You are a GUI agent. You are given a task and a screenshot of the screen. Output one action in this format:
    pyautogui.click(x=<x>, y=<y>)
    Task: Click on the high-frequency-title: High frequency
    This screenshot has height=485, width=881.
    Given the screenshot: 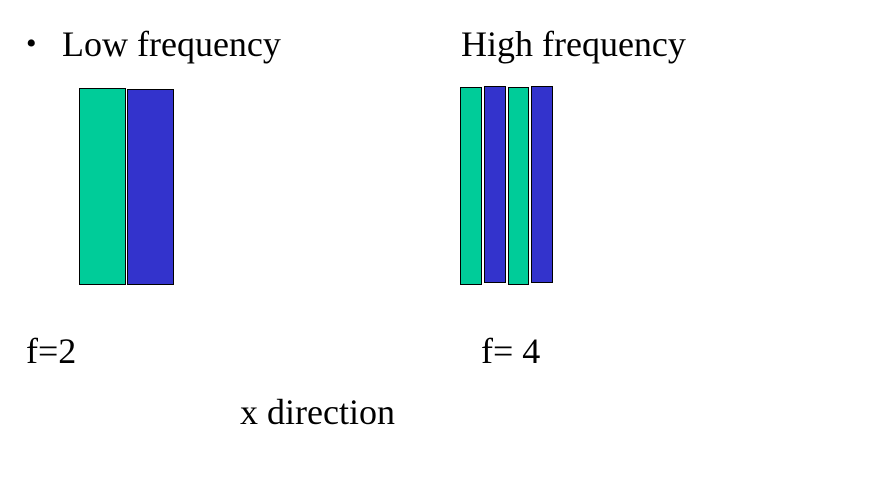 What is the action you would take?
    pyautogui.click(x=573, y=44)
    